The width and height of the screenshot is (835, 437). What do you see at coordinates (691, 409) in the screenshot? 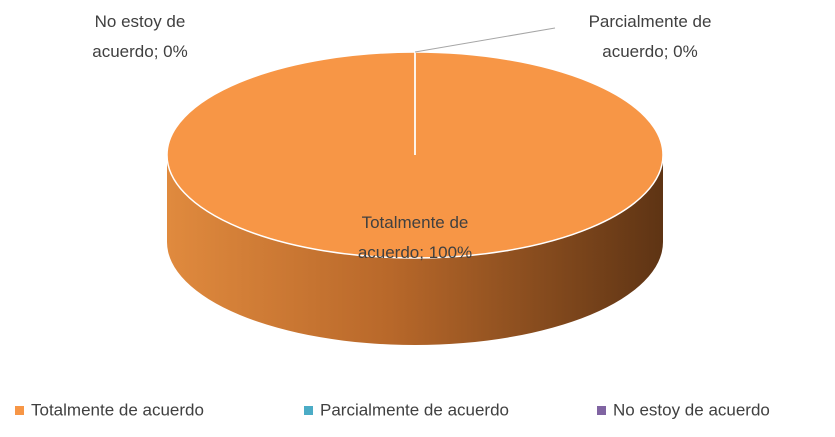
I see `legend-label: No estoy de acuerdo` at bounding box center [691, 409].